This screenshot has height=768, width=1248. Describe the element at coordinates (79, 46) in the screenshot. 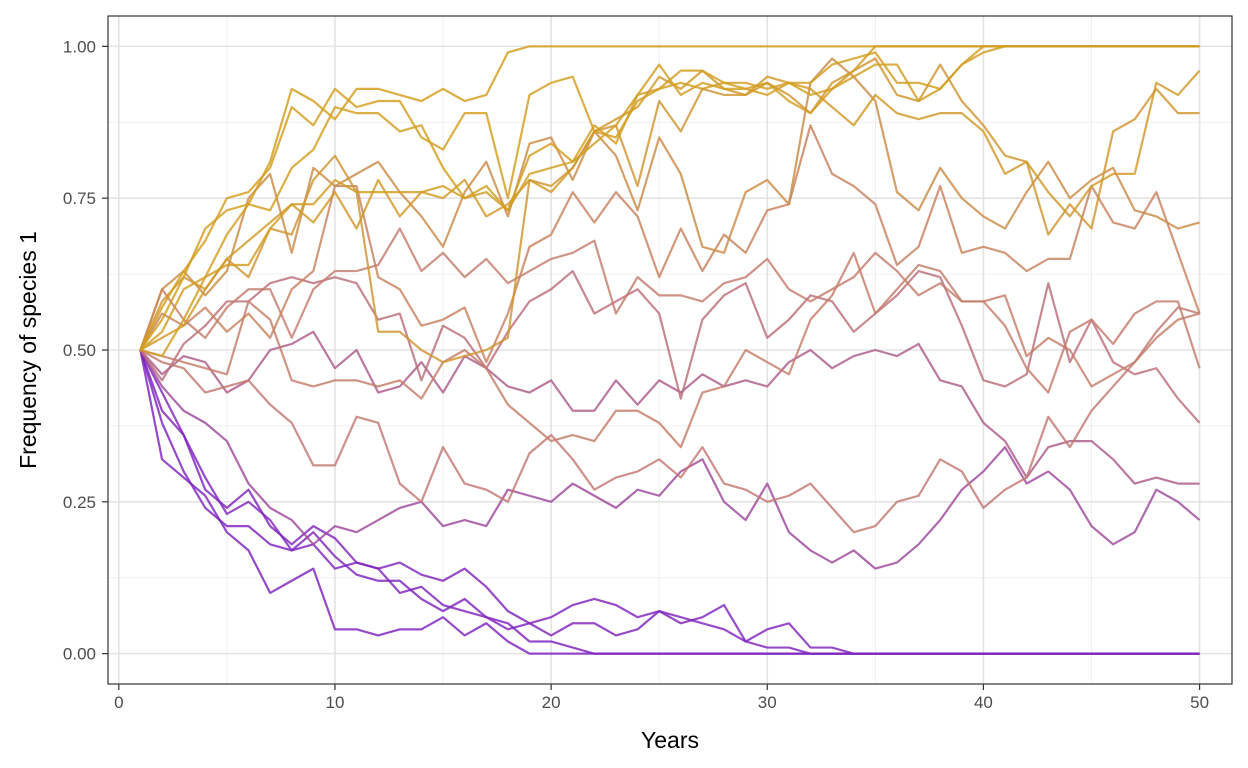

I see `y-tick-label: 1.00` at that location.